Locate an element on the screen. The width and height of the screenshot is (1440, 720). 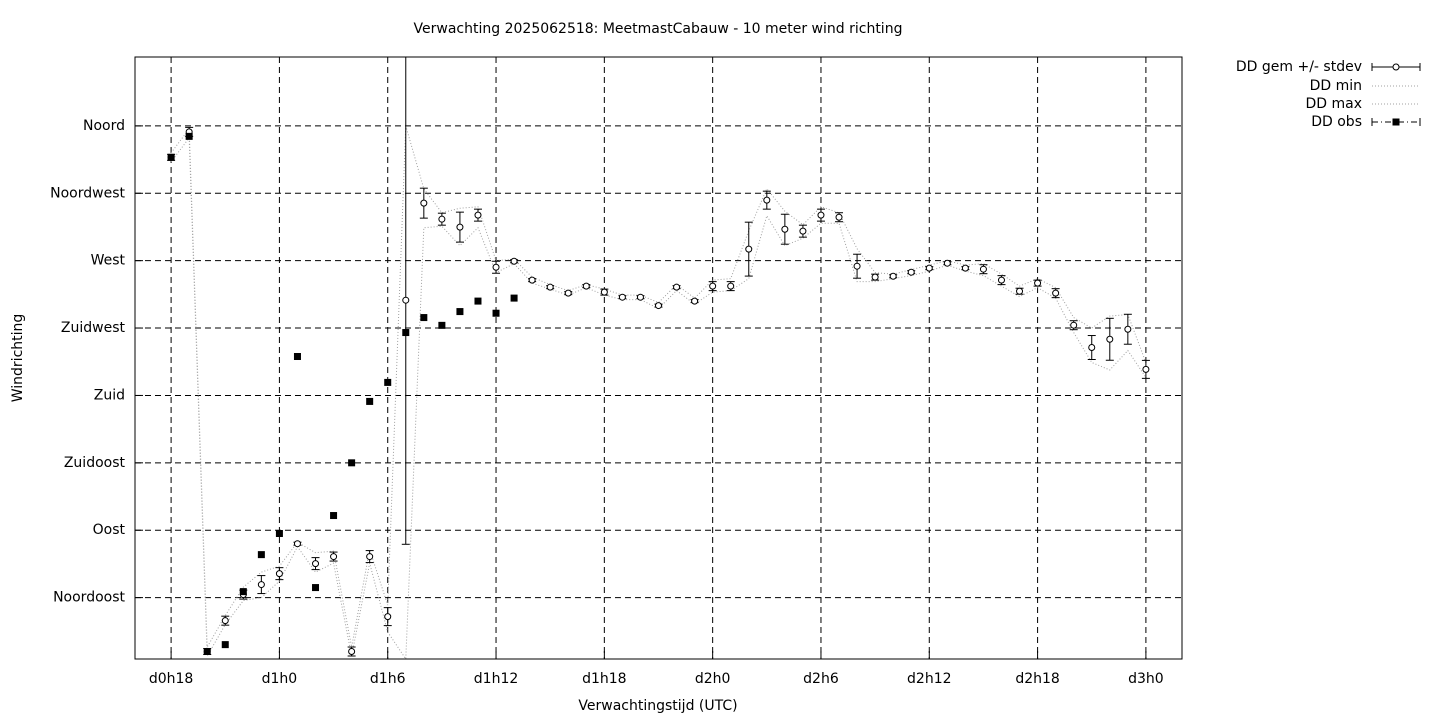
x-tick-label: d2h6 is located at coordinates (821, 679).